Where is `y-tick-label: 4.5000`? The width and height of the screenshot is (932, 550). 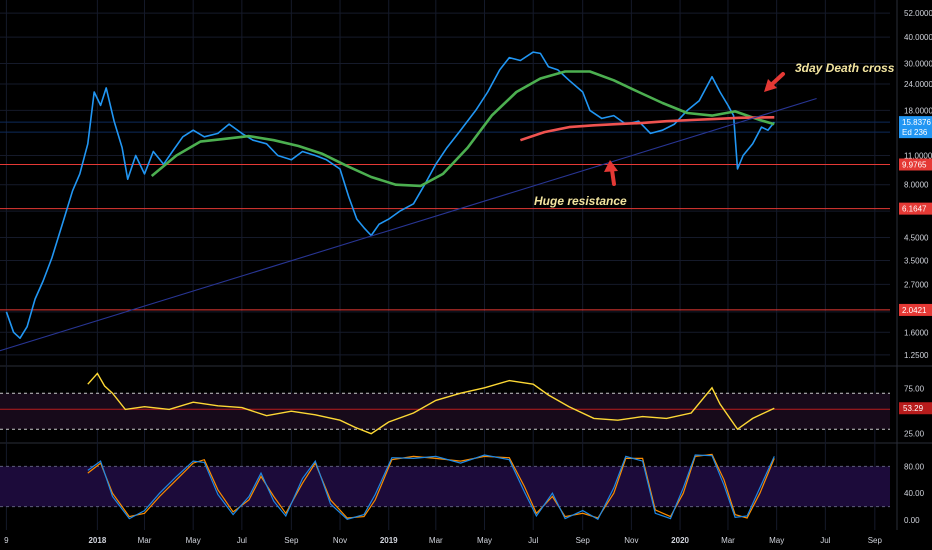 y-tick-label: 4.5000 is located at coordinates (916, 237).